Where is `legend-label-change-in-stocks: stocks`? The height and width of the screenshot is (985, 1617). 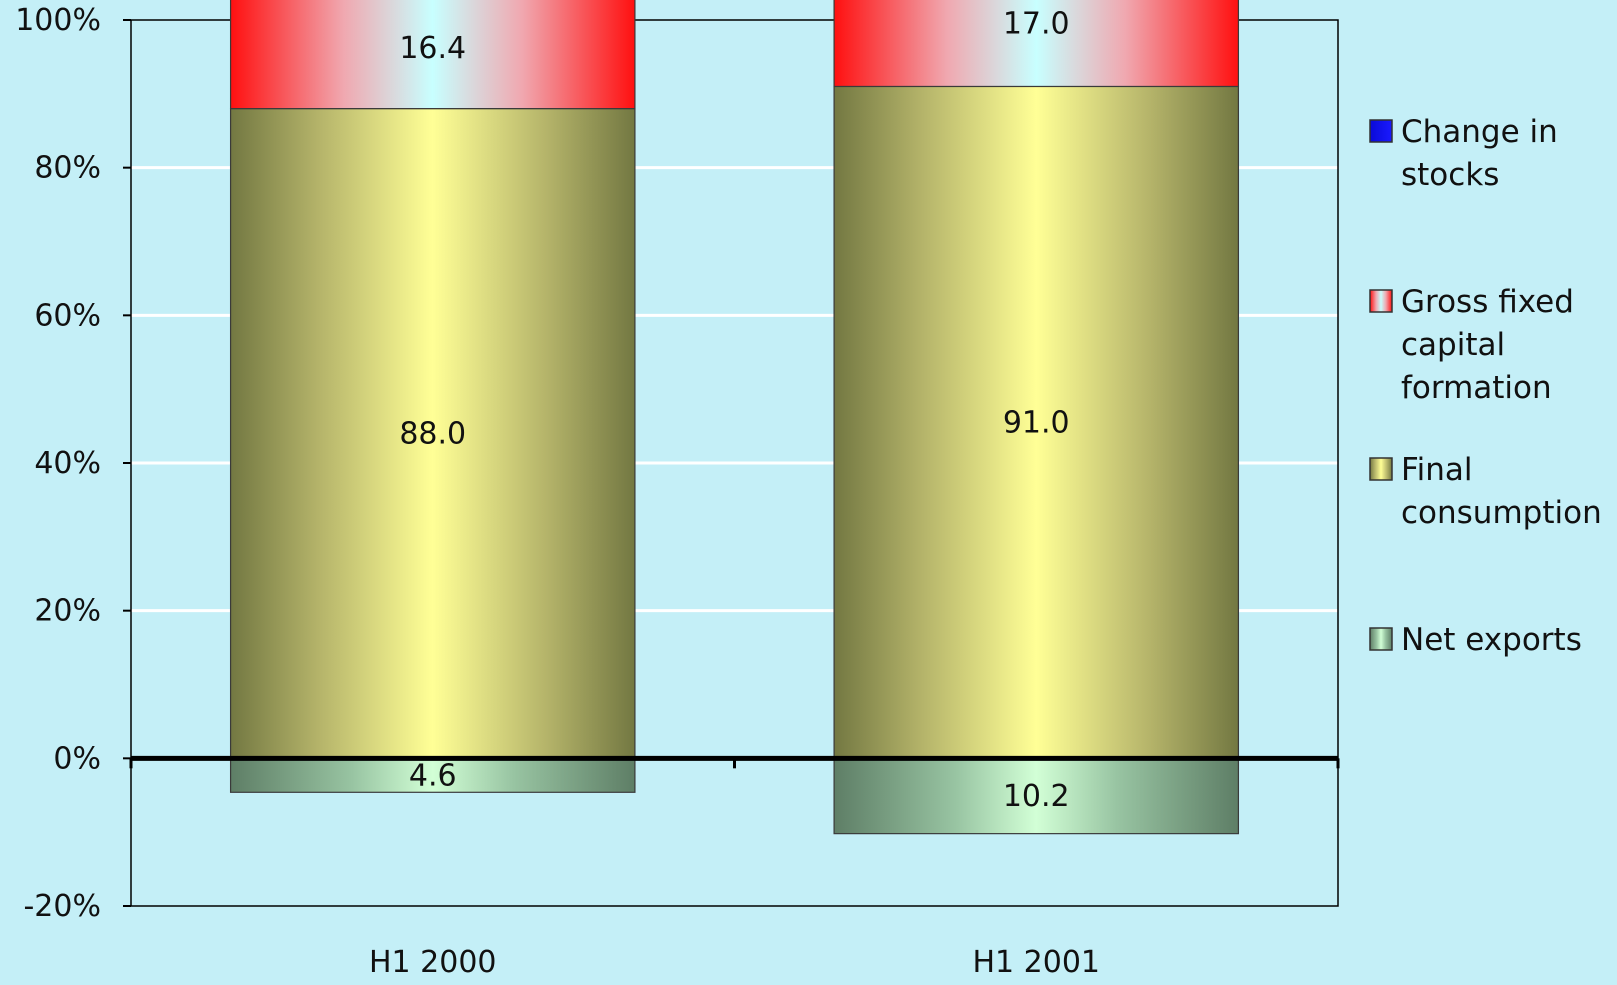
legend-label-change-in-stocks: stocks is located at coordinates (1450, 175).